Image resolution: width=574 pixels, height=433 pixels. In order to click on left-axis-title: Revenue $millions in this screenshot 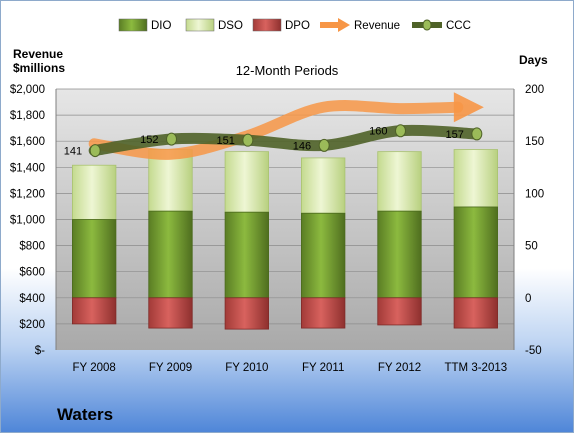, I will do `click(39, 61)`.